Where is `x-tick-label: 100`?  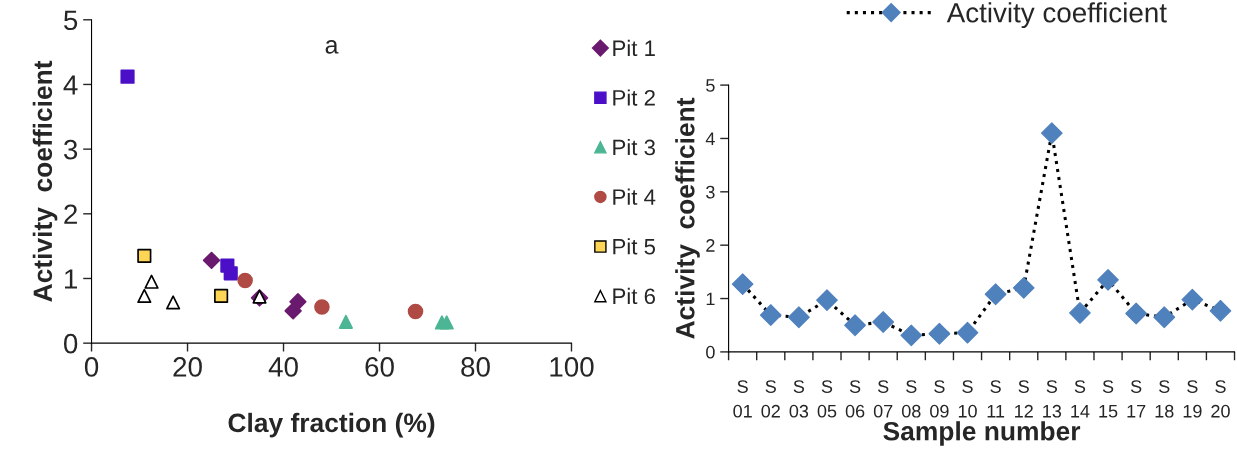 x-tick-label: 100 is located at coordinates (572, 367).